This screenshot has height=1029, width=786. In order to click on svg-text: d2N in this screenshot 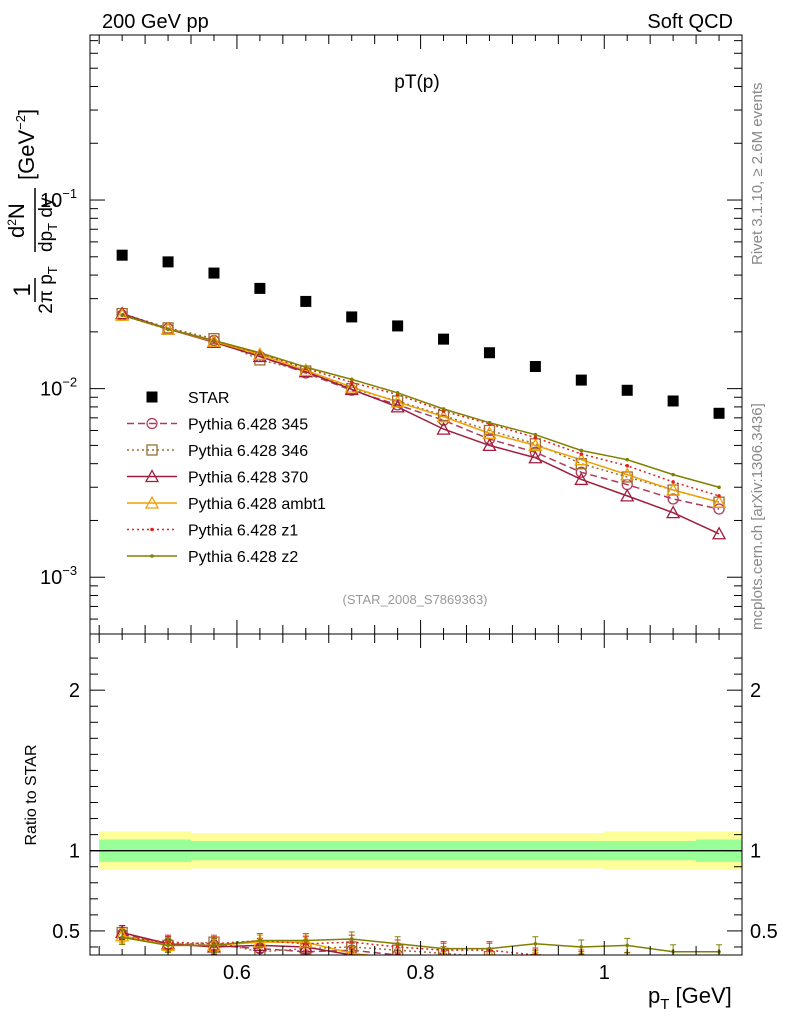, I will do `click(16, 220)`.